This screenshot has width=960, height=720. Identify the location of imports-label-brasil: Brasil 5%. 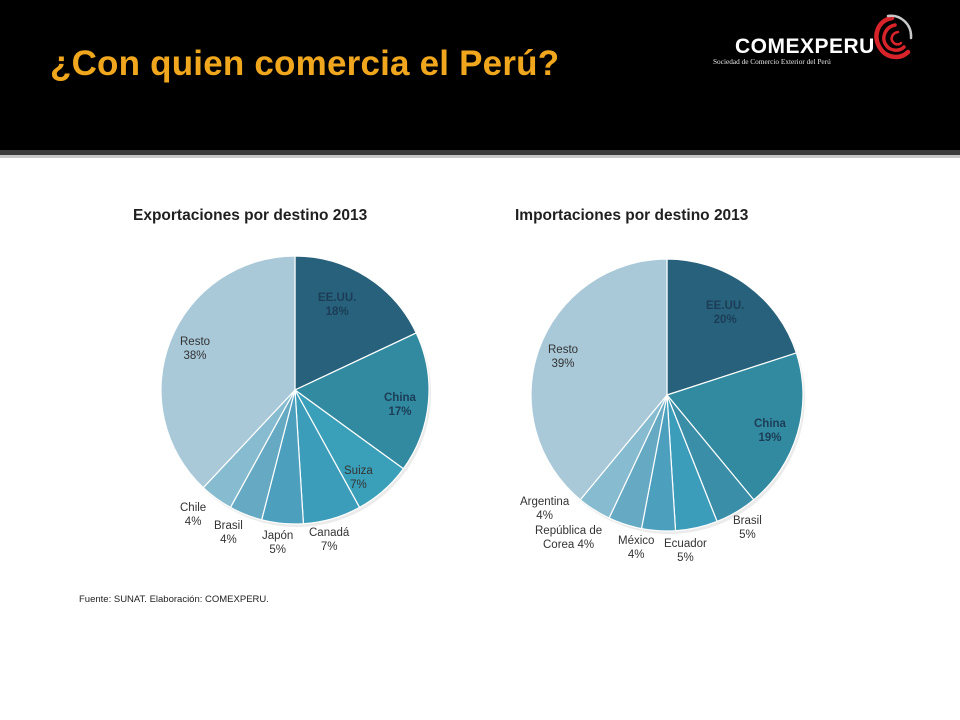
(747, 528).